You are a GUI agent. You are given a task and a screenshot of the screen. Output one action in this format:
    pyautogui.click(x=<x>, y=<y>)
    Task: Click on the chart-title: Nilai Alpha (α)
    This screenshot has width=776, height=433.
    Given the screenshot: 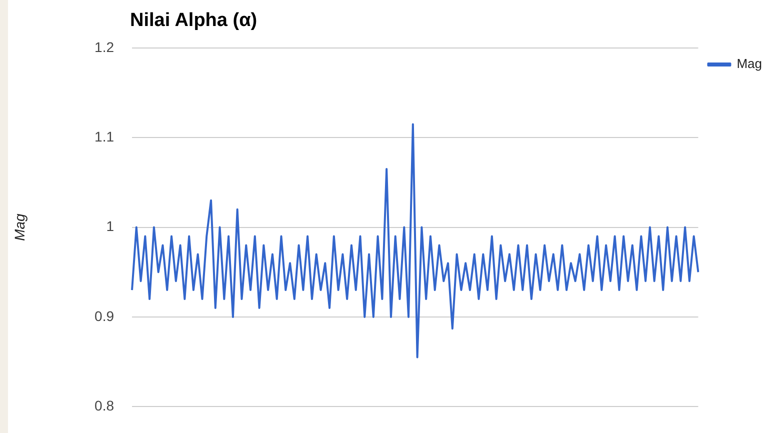 What is the action you would take?
    pyautogui.click(x=194, y=21)
    